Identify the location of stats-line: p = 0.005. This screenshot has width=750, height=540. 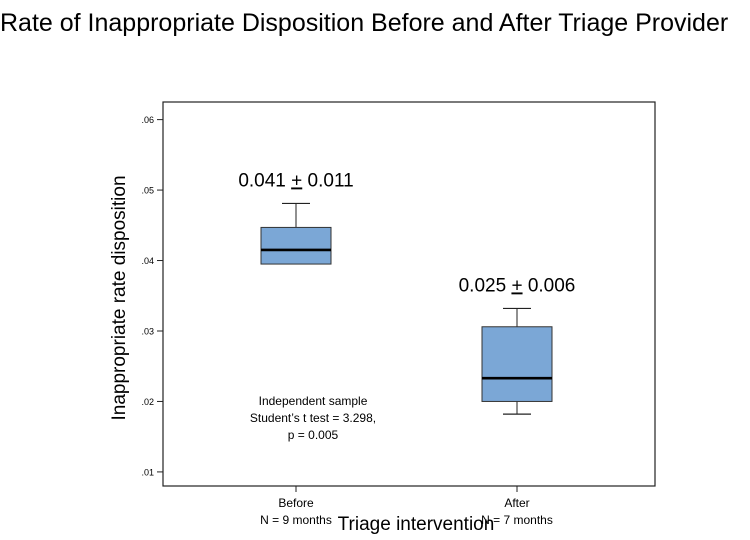
(313, 435).